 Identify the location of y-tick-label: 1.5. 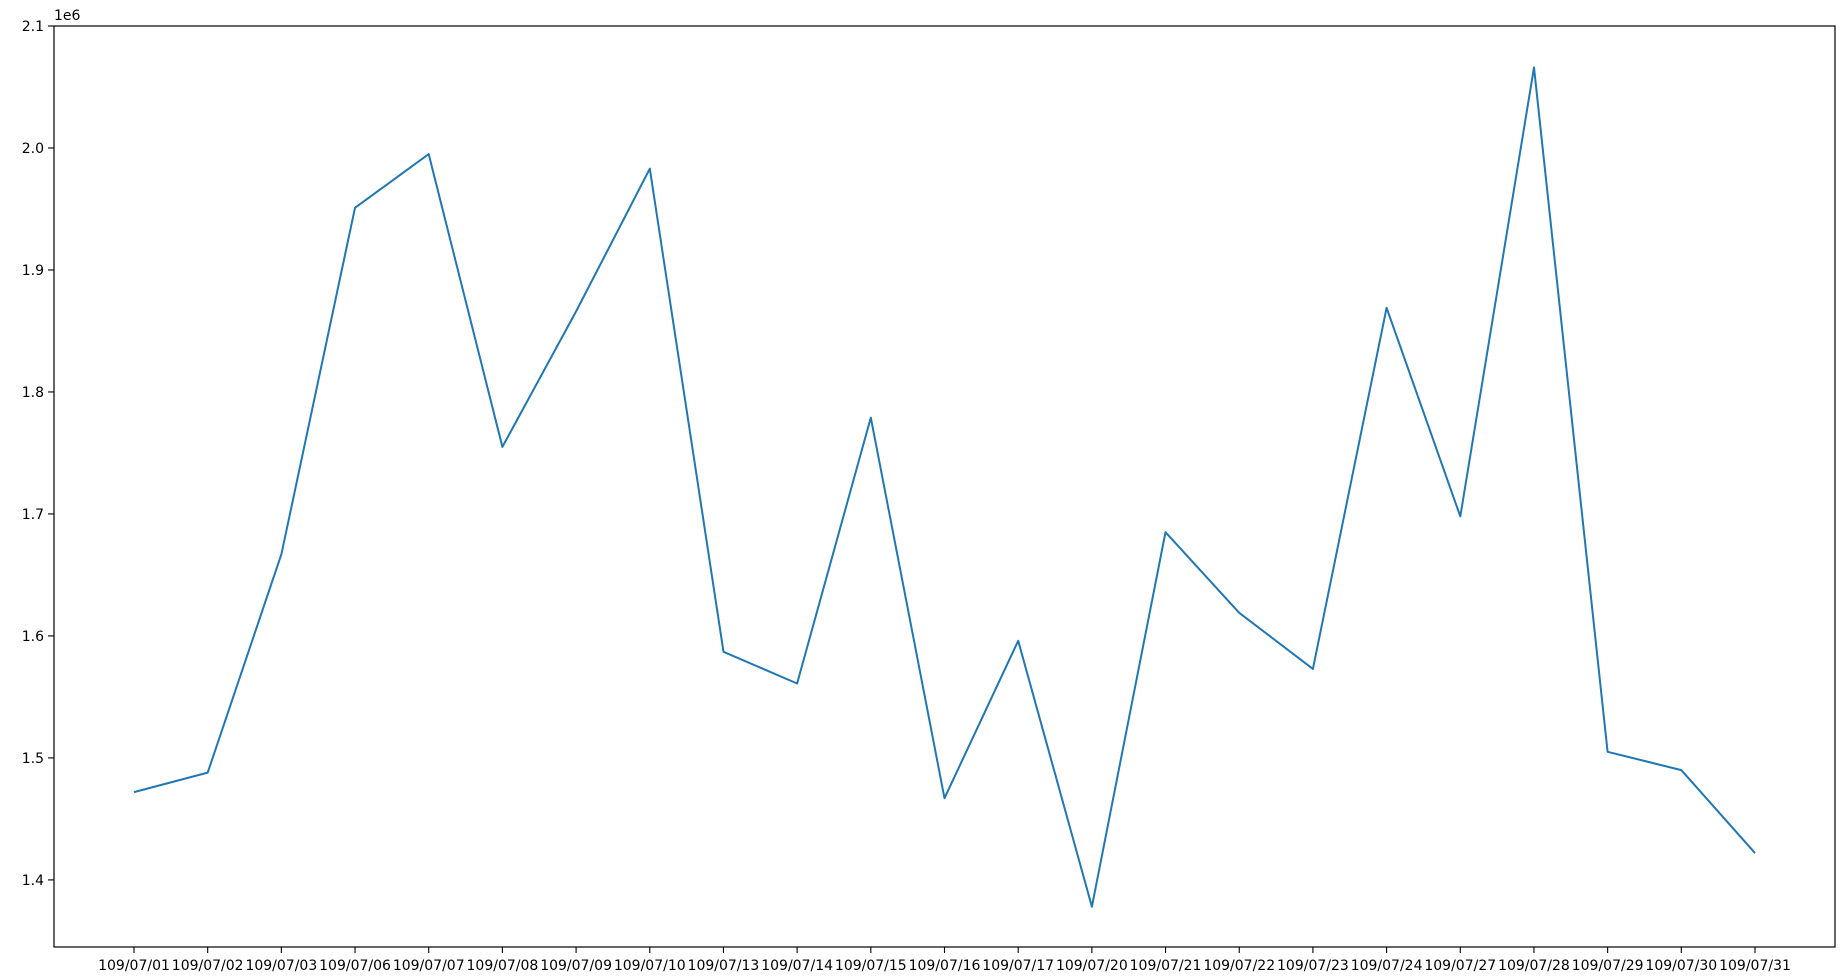
(33, 759).